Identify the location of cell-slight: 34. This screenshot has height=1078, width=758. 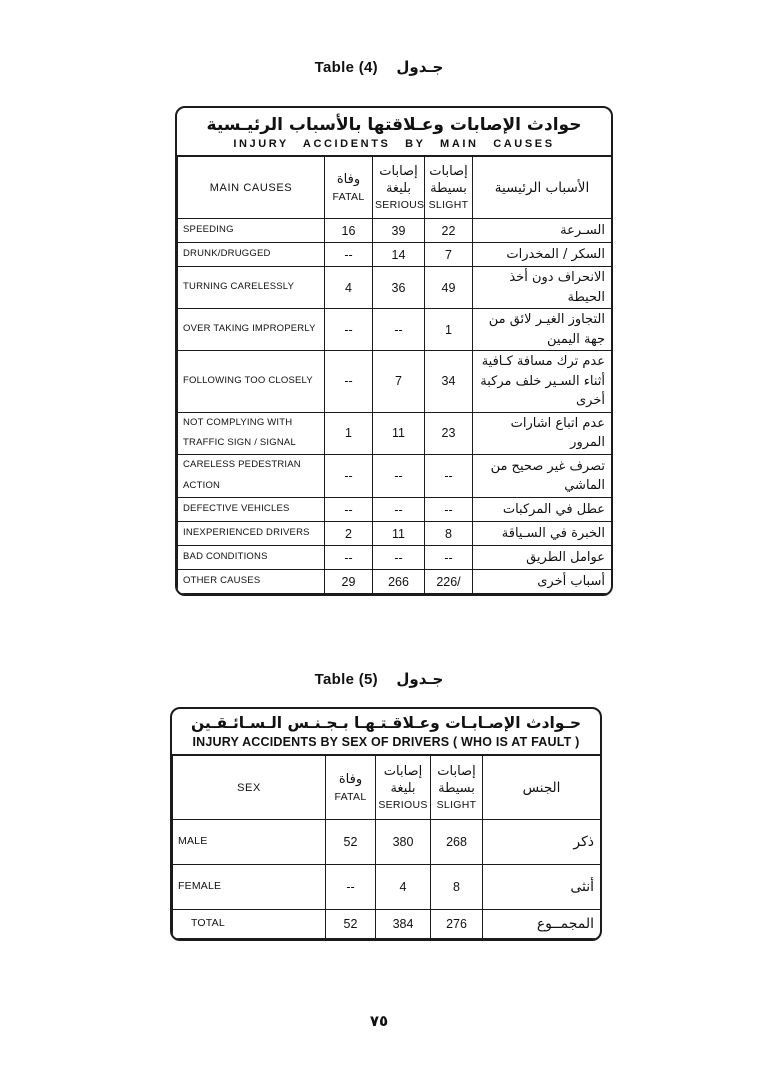
(448, 381).